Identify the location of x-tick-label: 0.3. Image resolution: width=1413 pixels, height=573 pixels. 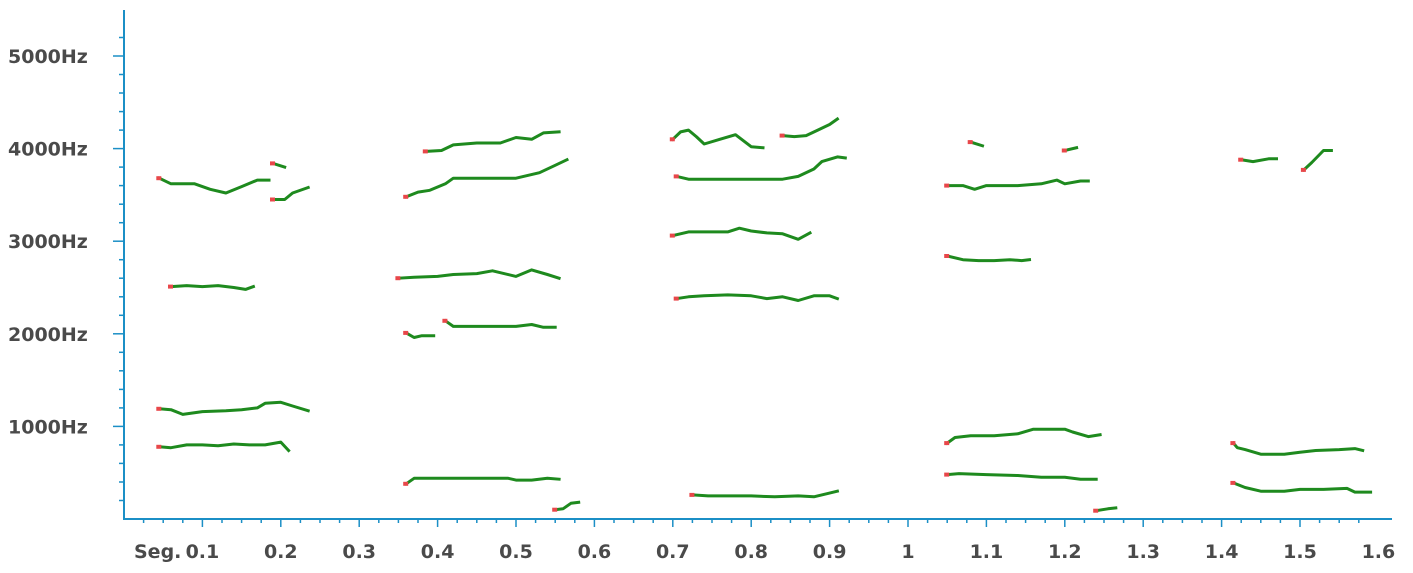
(359, 552).